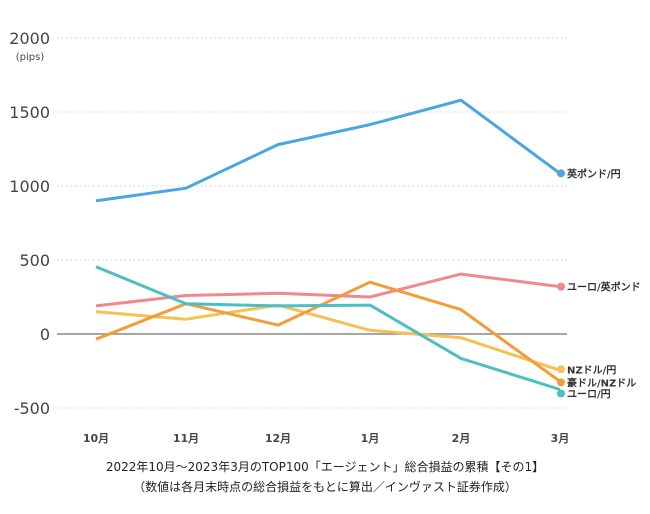  What do you see at coordinates (29, 38) in the screenshot?
I see `y-tick-label: 2000` at bounding box center [29, 38].